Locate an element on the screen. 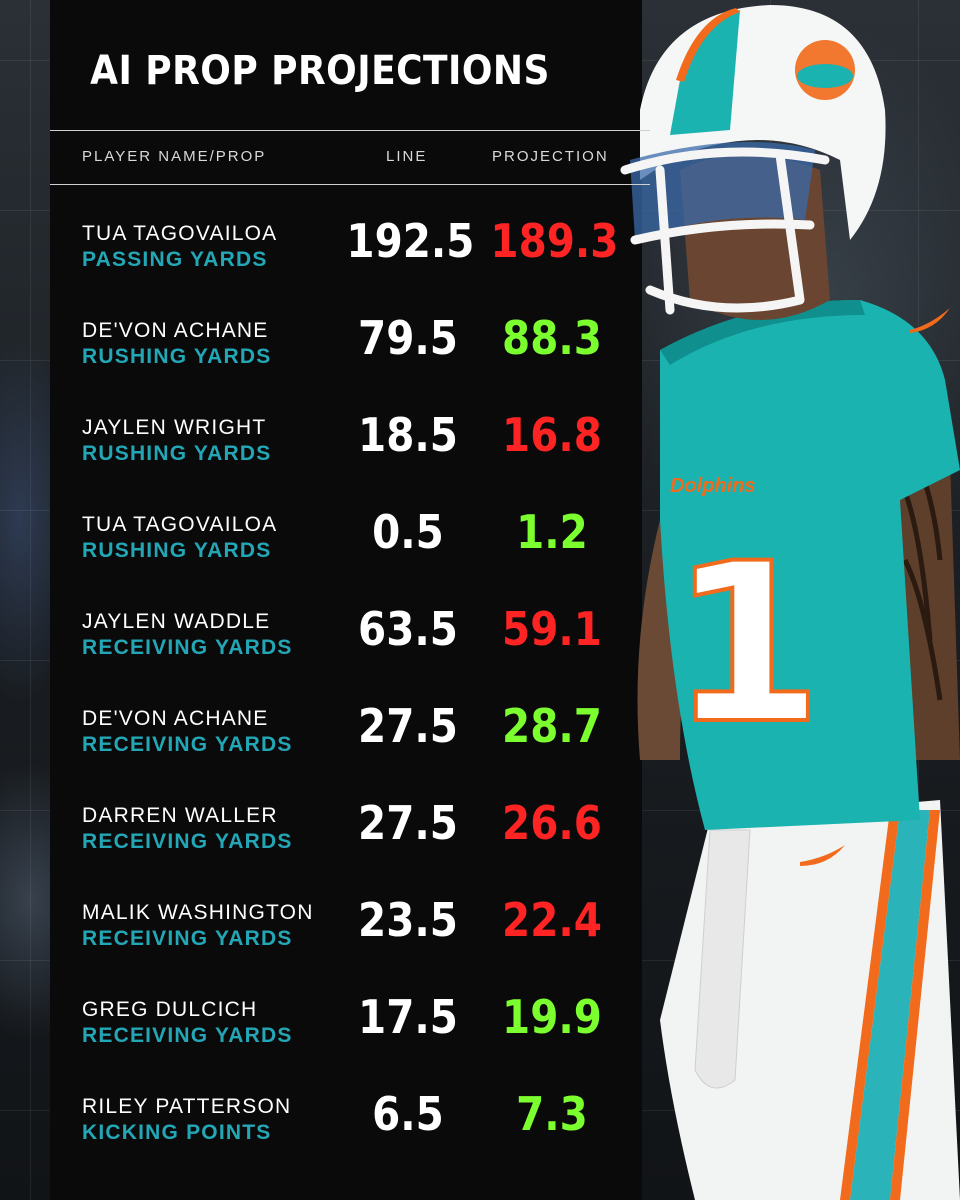 Image resolution: width=960 pixels, height=1200 pixels. player-name: DARREN WALLER is located at coordinates (180, 815).